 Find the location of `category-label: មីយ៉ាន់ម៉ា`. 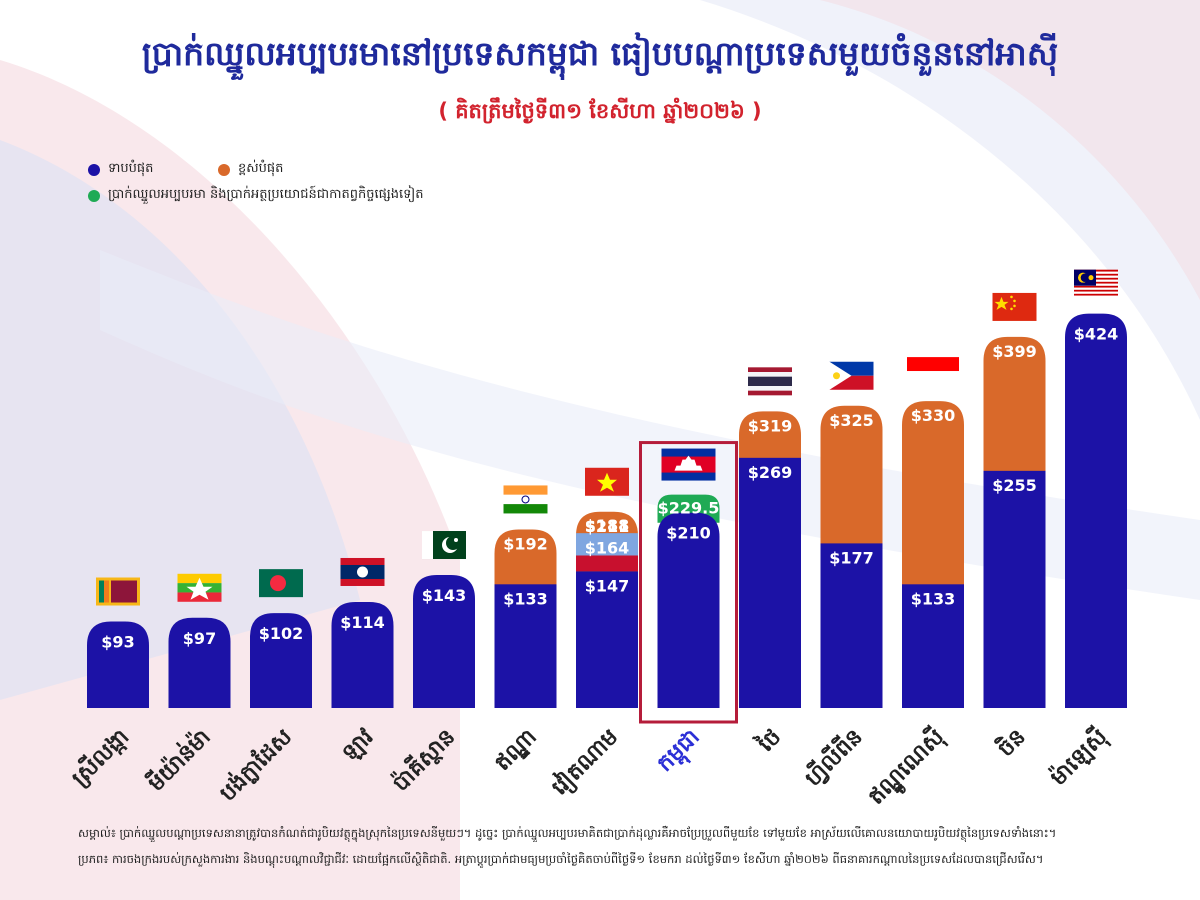

category-label: មីយ៉ាន់ម៉ា is located at coordinates (179, 759).